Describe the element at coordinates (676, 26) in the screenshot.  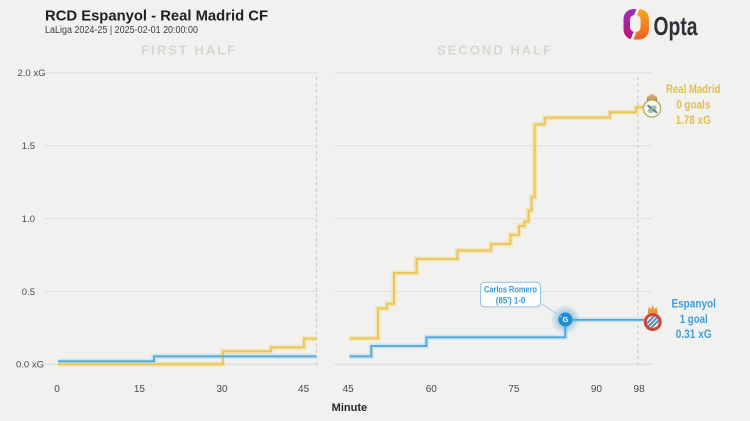
I see `svg-text: Opta` at that location.